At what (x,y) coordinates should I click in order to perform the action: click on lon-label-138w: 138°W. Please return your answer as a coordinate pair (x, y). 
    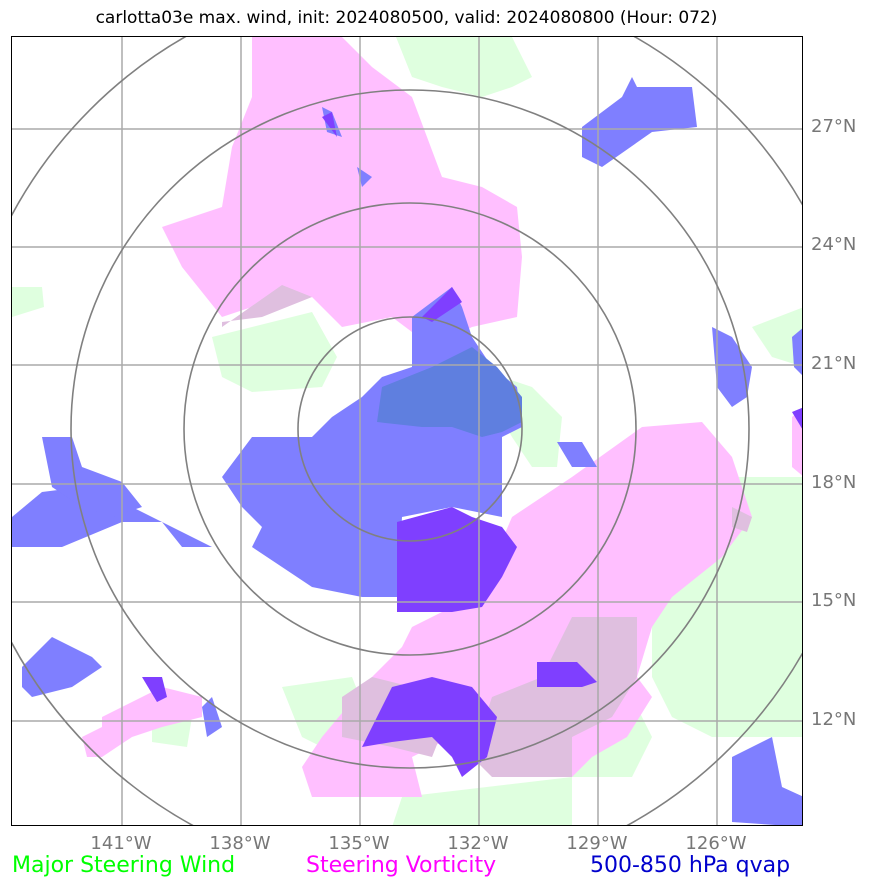
    Looking at the image, I should click on (240, 843).